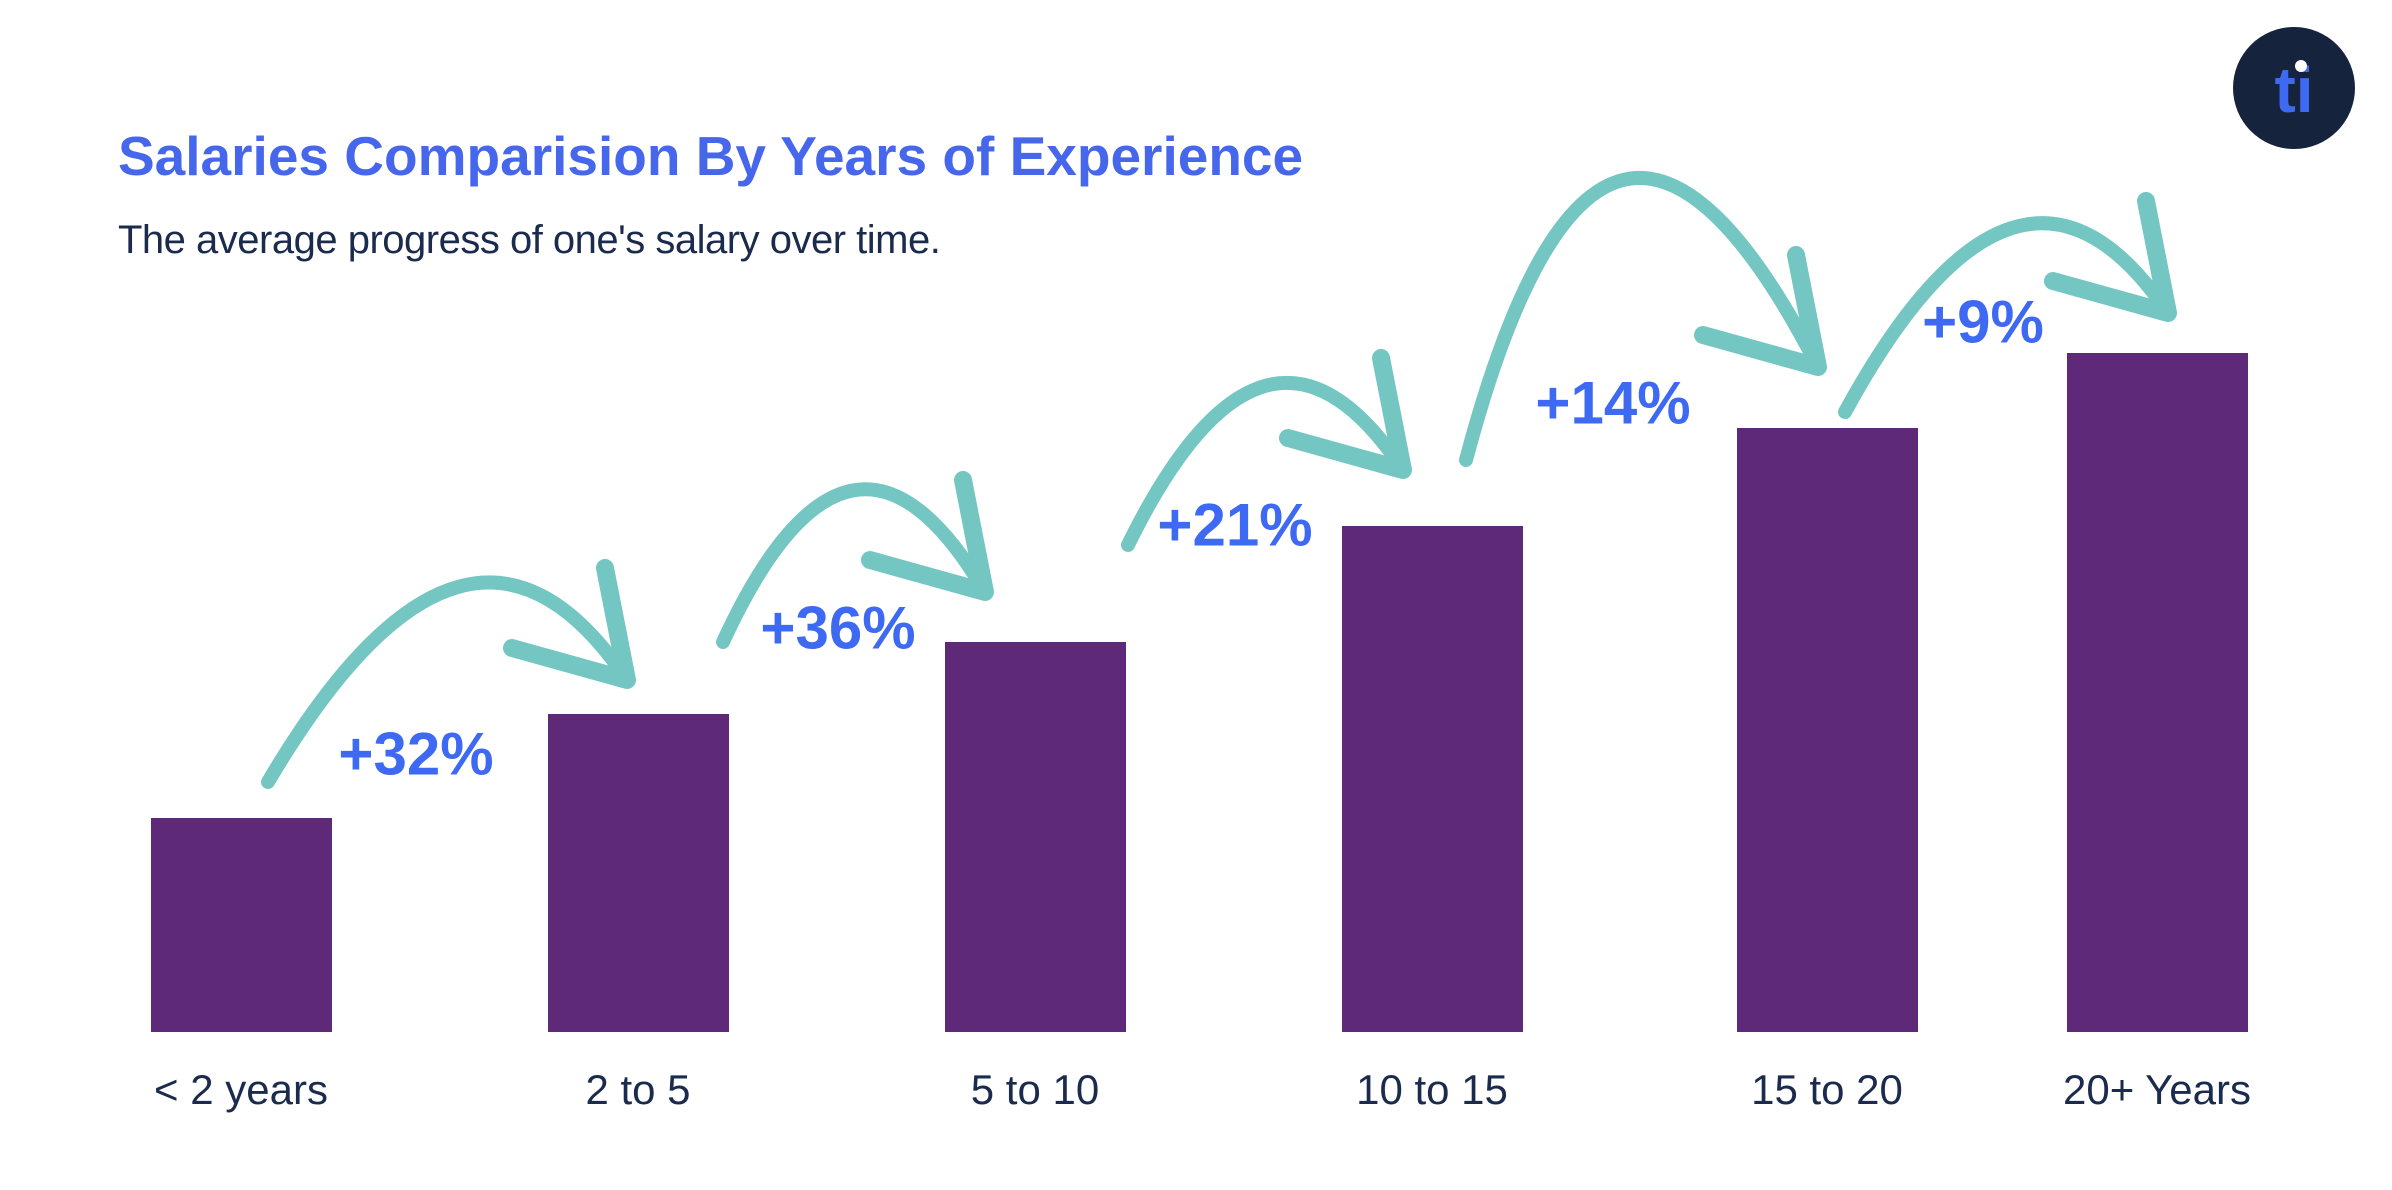 The height and width of the screenshot is (1190, 2392). Describe the element at coordinates (1035, 1089) in the screenshot. I see `category-label-3: 5 to 10` at that location.